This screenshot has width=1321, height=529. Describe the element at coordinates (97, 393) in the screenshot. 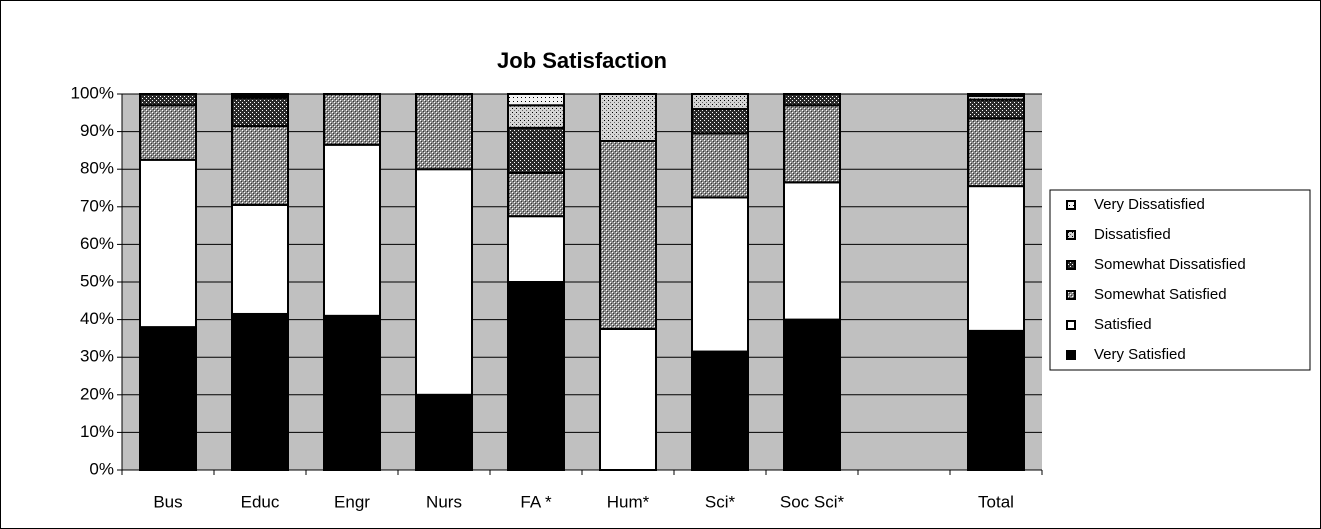

I see `y-tick-label: 20%` at that location.